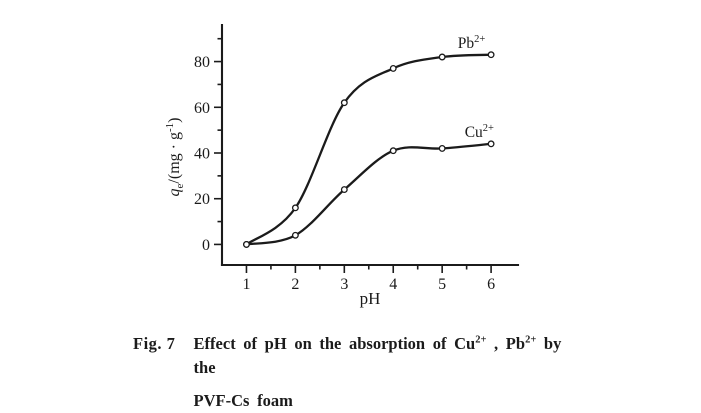 The height and width of the screenshot is (413, 701). I want to click on y-axis-label: qe/(mg · g-1), so click(175, 157).